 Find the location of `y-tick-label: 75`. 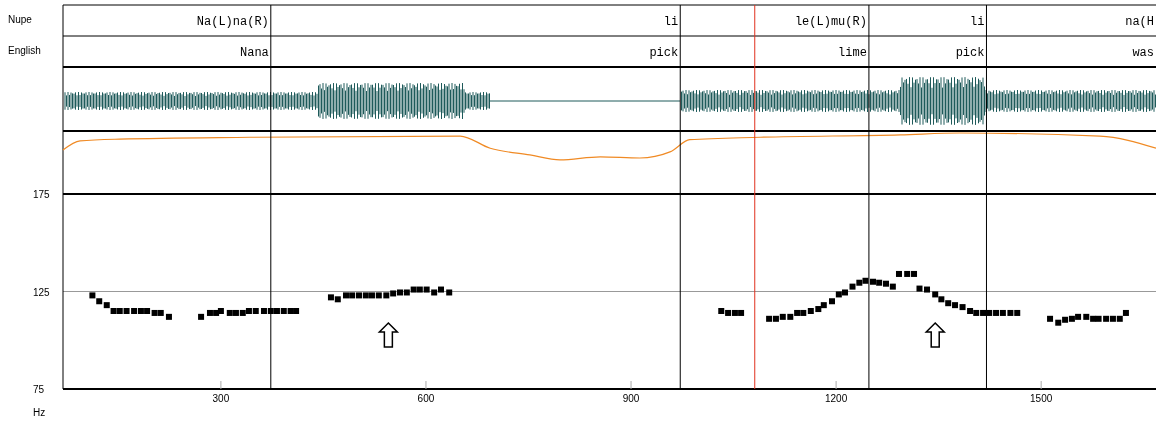

y-tick-label: 75 is located at coordinates (39, 389).